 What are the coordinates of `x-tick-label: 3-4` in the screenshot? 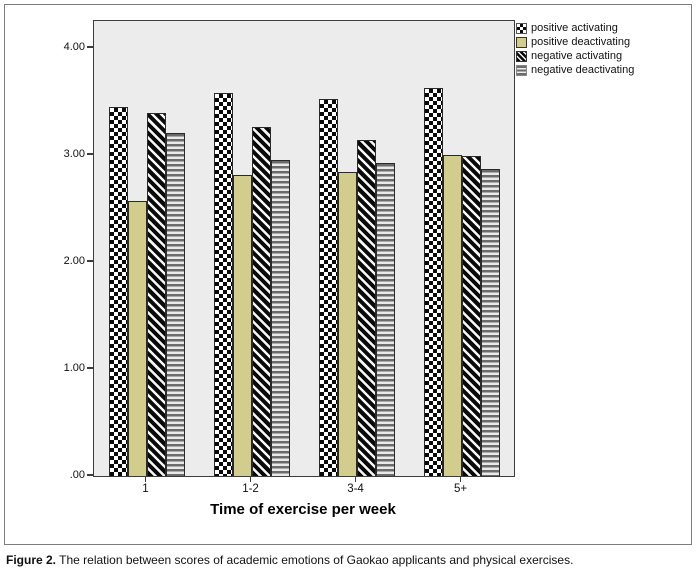 It's located at (355, 489).